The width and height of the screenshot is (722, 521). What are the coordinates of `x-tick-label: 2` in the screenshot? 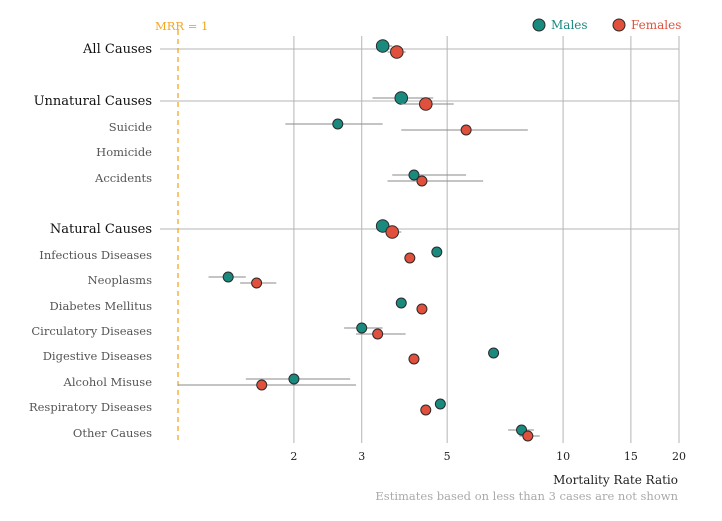 It's located at (293, 456).